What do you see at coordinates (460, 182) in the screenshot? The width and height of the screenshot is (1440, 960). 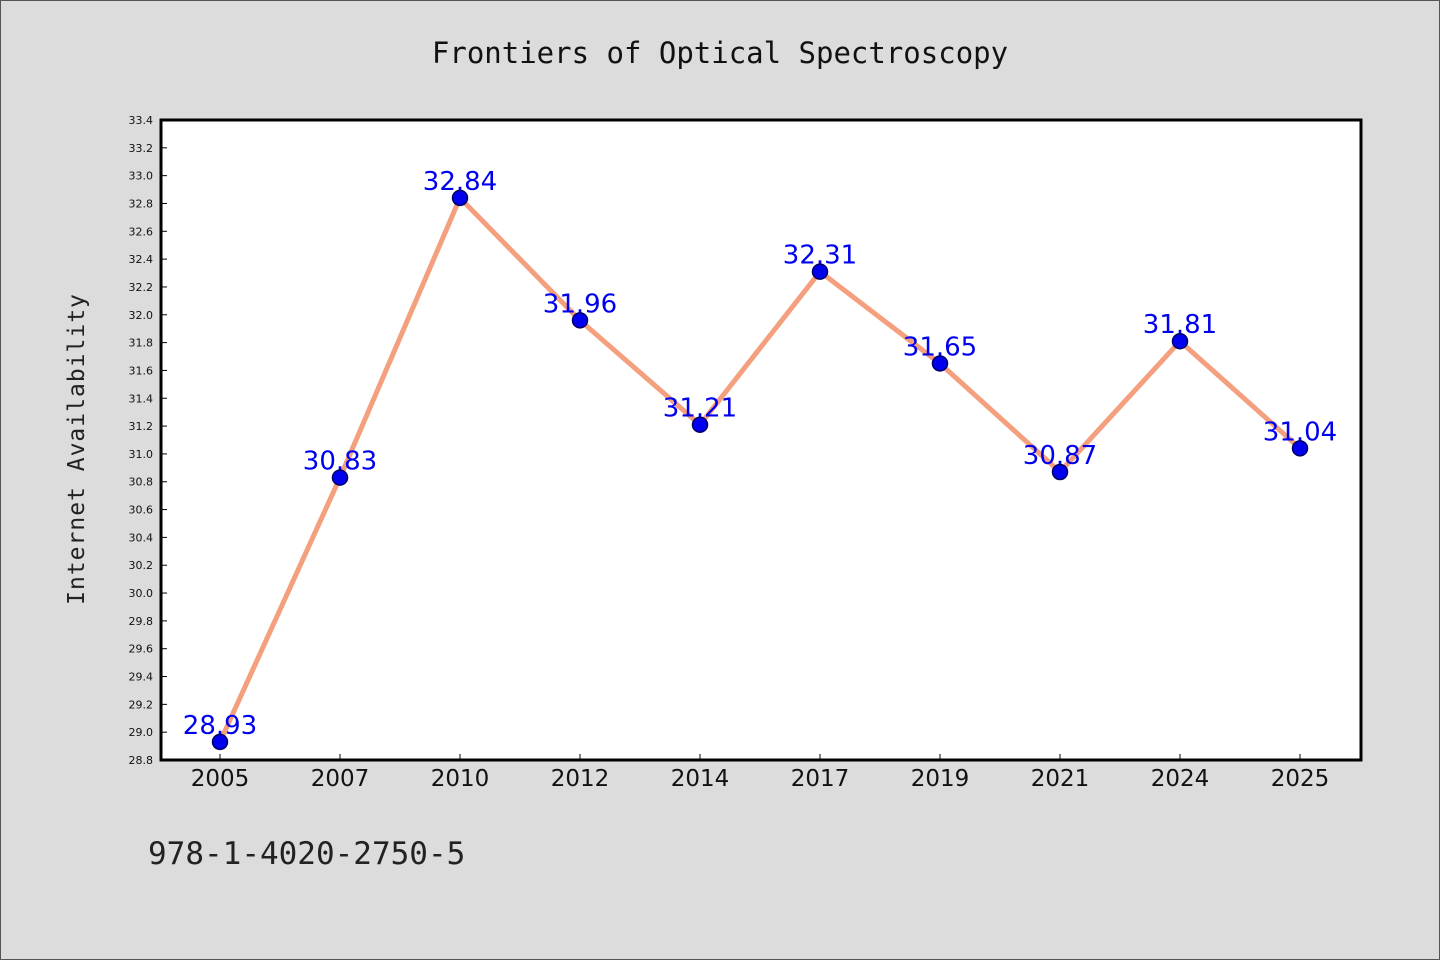 I see `data-point-label: 32.84` at bounding box center [460, 182].